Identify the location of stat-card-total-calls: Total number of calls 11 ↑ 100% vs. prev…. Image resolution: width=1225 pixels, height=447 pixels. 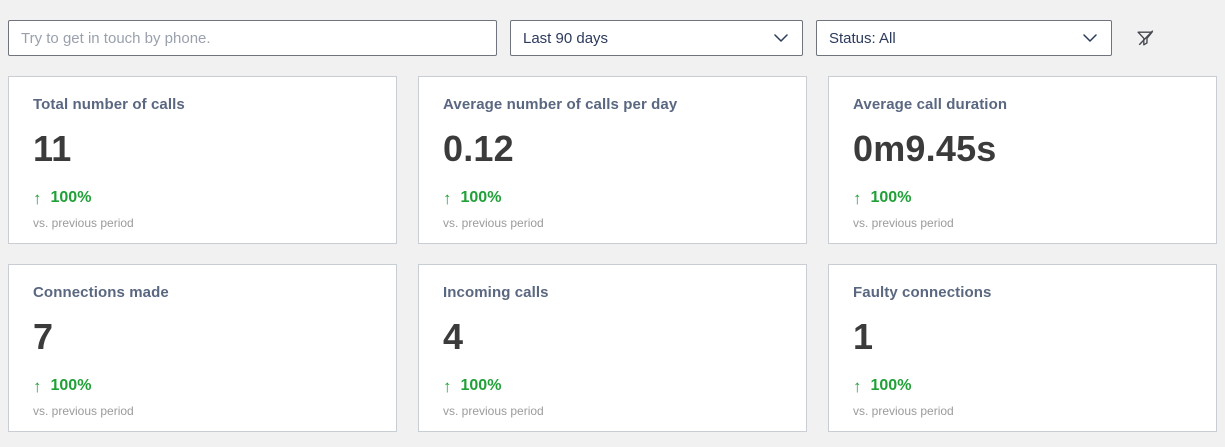
(202, 160).